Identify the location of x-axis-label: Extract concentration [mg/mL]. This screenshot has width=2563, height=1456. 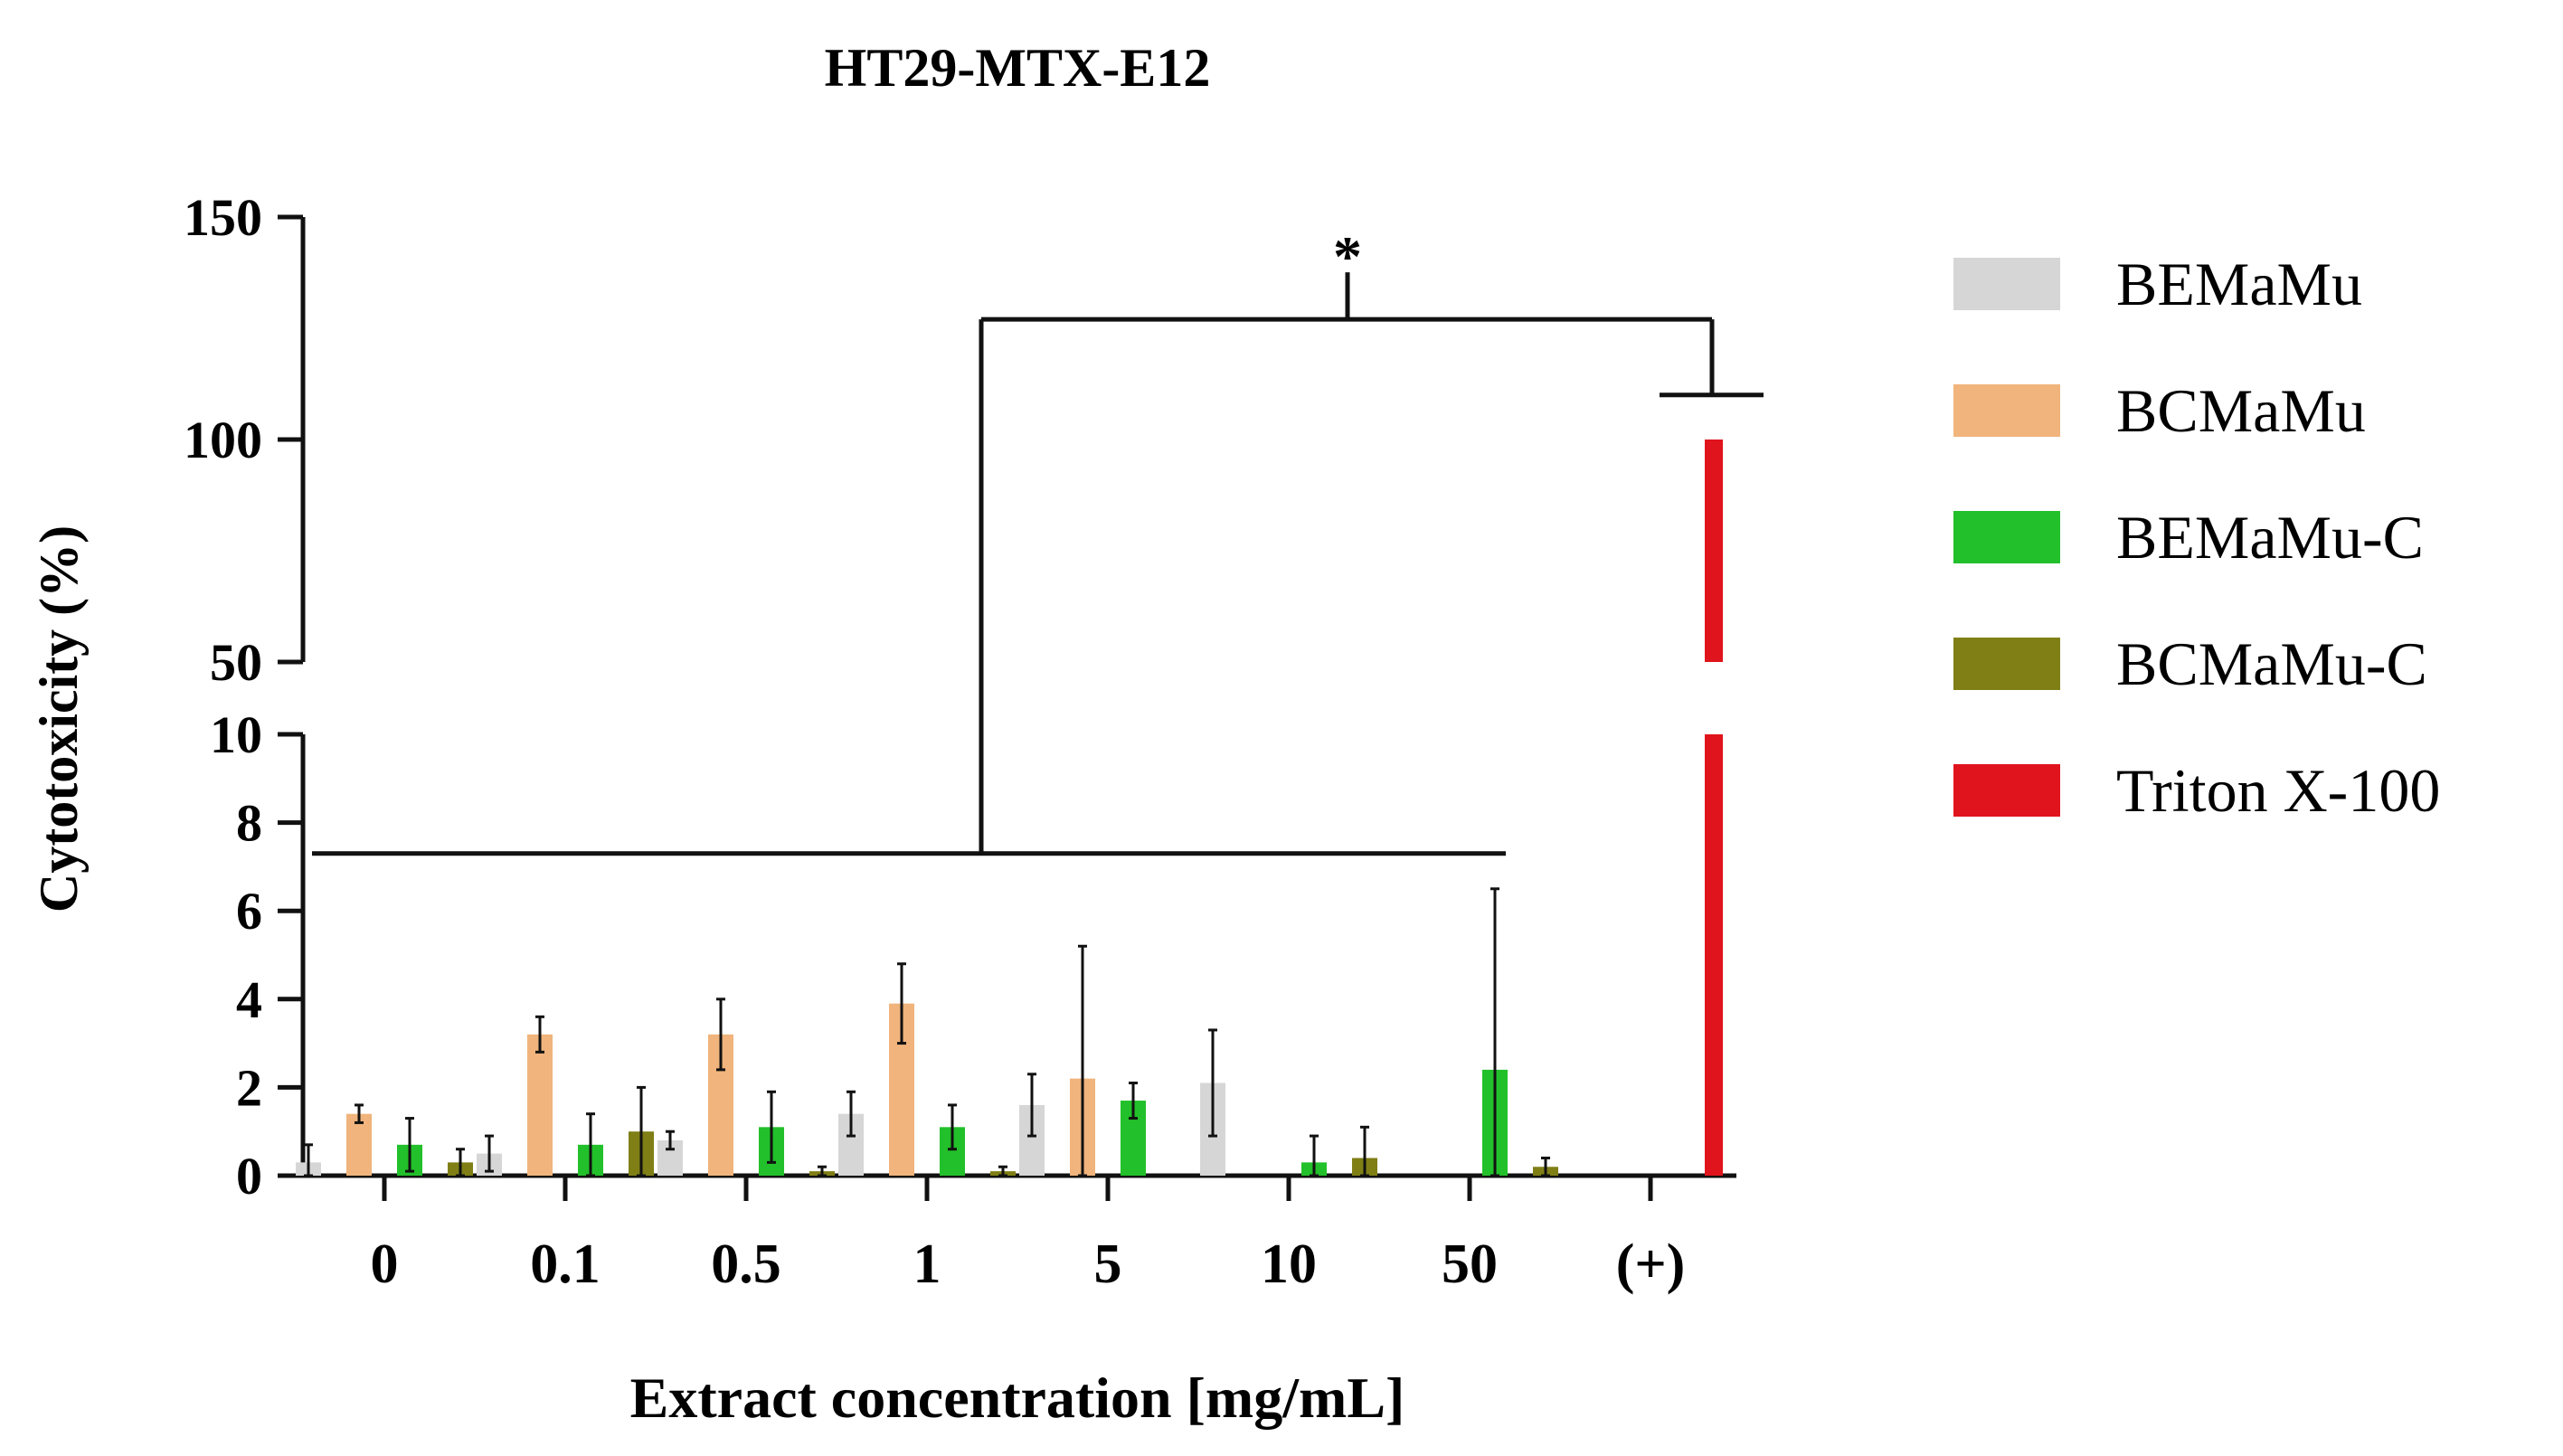
(1017, 1398).